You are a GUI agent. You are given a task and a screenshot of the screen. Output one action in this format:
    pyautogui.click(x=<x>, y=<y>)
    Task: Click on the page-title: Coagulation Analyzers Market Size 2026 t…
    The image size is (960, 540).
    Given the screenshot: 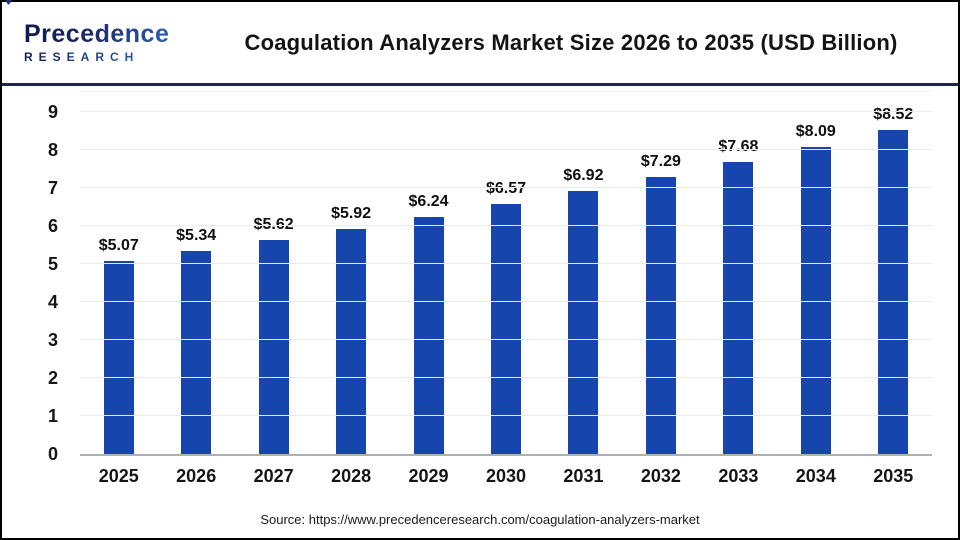 What is the action you would take?
    pyautogui.click(x=571, y=42)
    